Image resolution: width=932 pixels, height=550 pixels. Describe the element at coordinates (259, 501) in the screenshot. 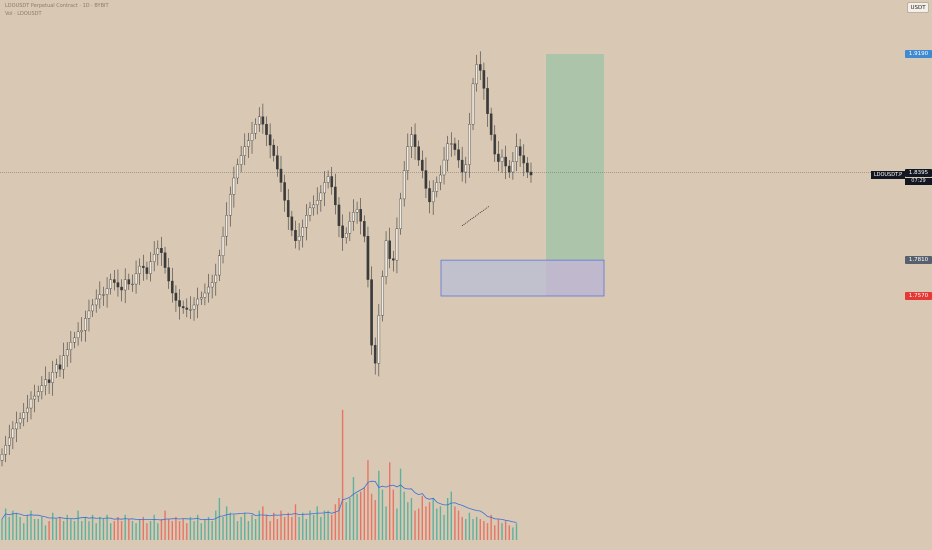

I see `volume-ma-line` at that location.